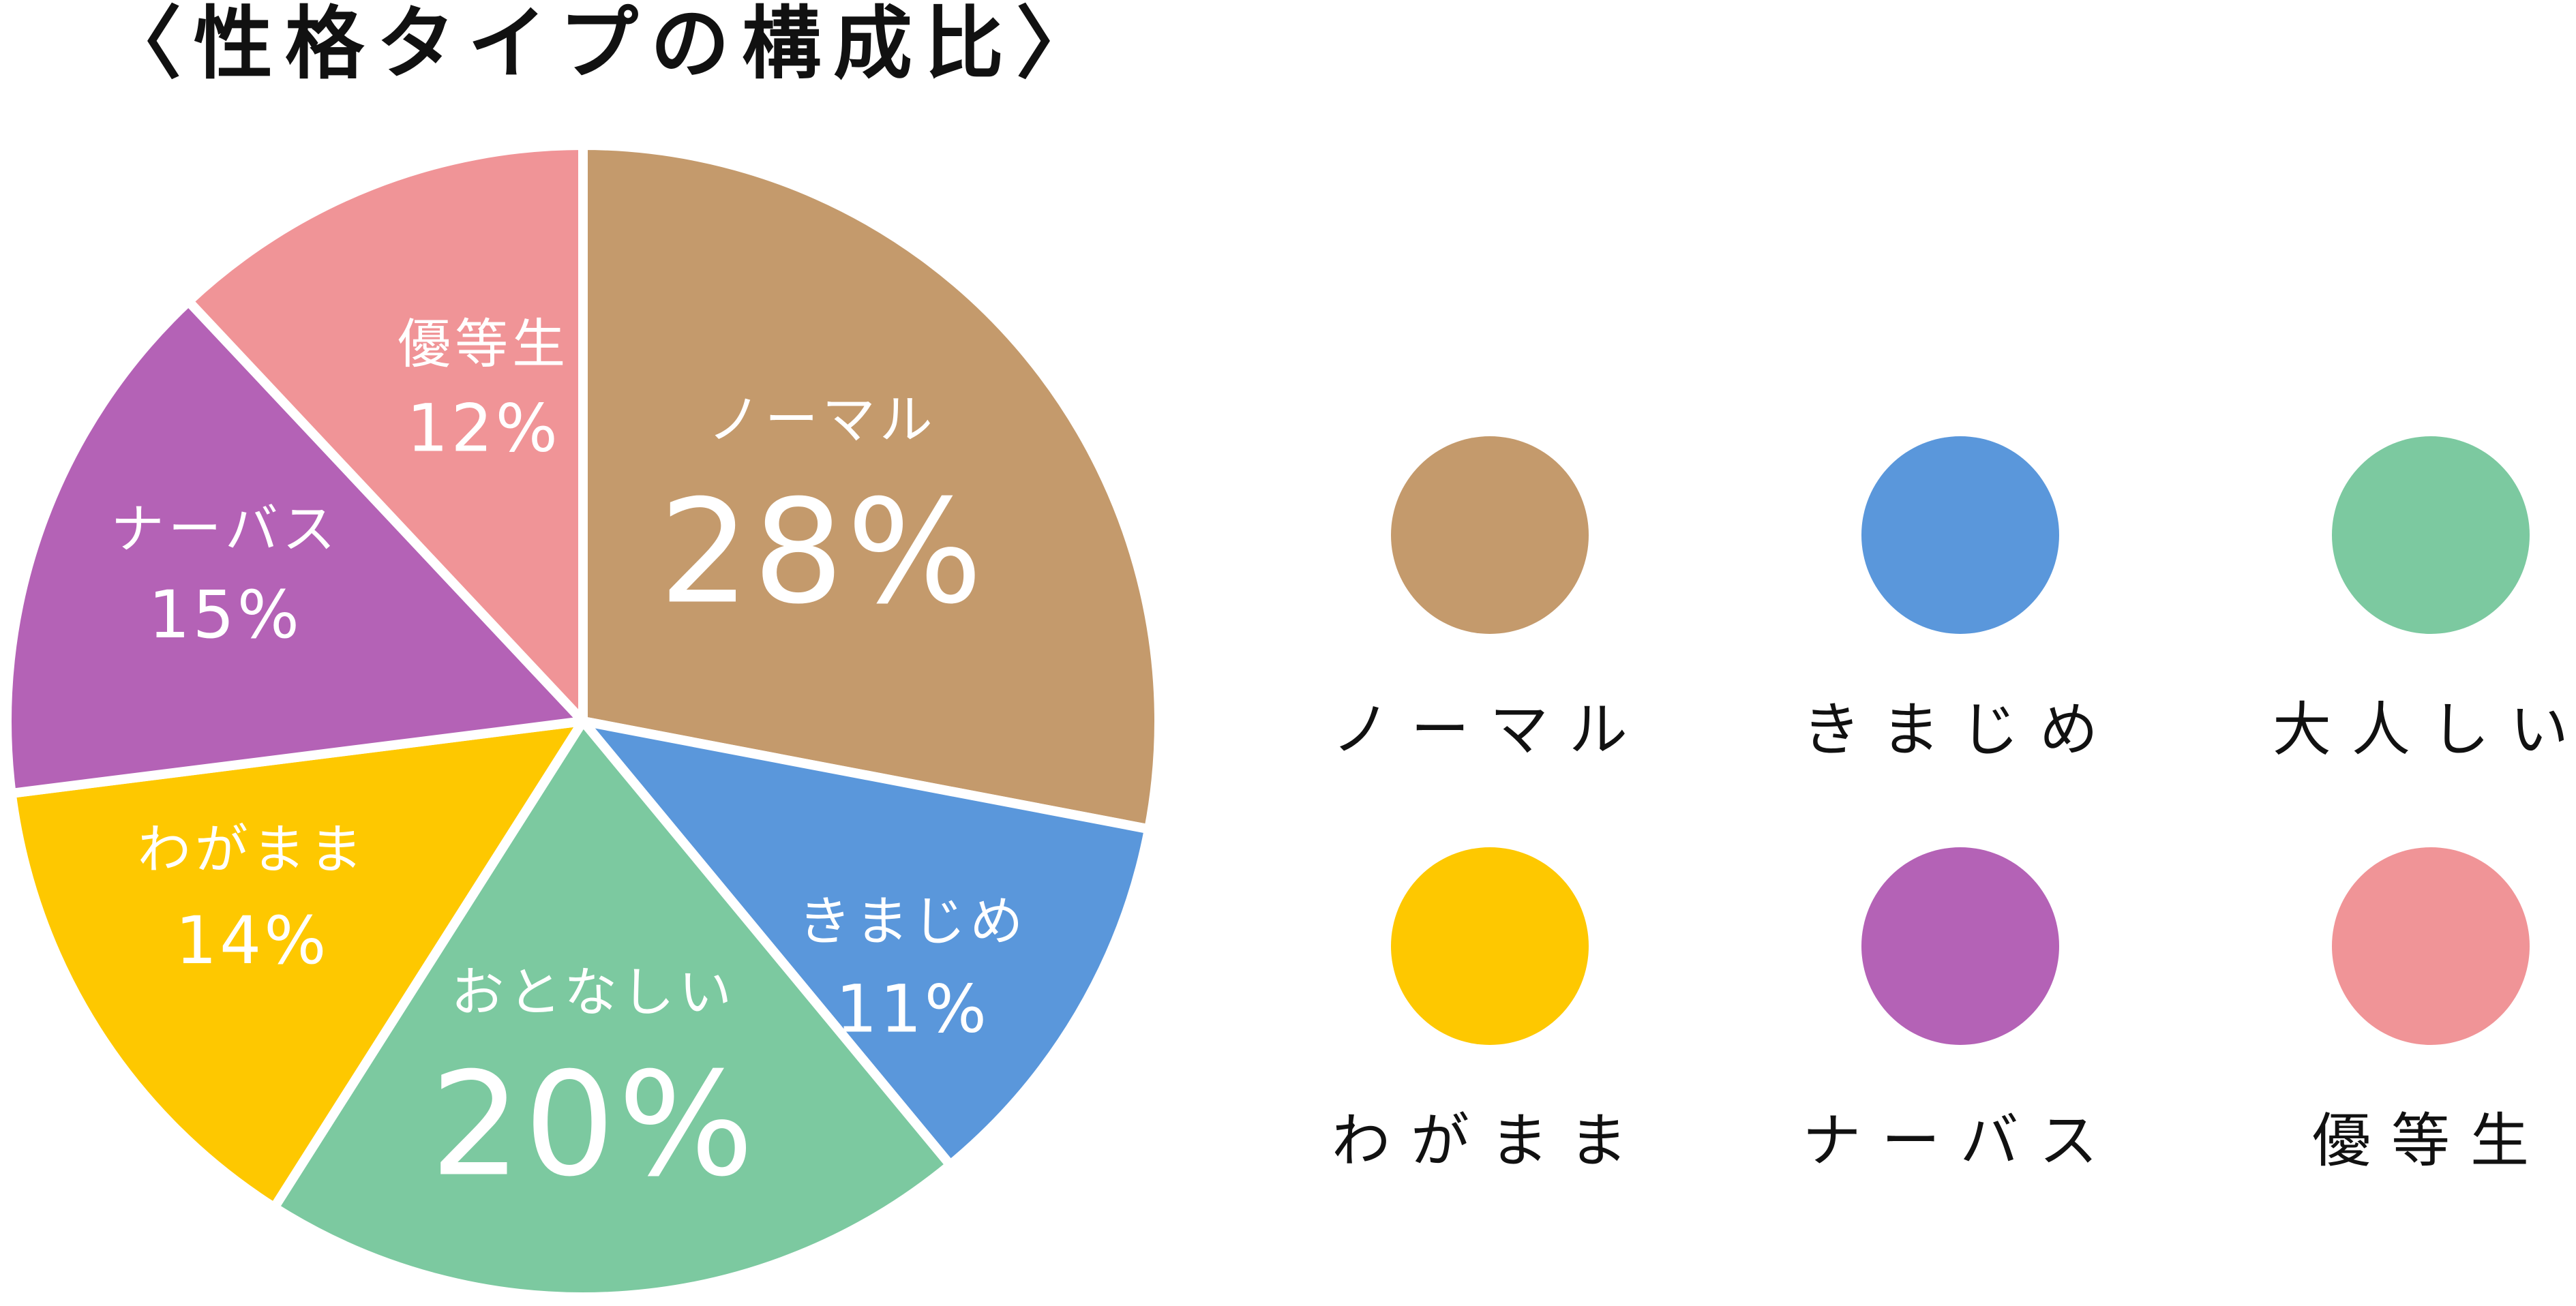  Describe the element at coordinates (2430, 1141) in the screenshot. I see `legend-label-yutousei: 優等生` at that location.